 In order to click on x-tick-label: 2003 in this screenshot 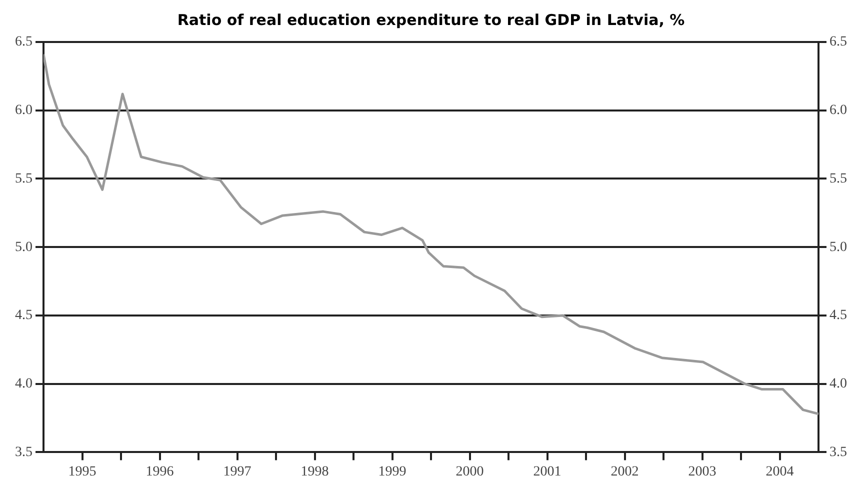, I will do `click(702, 472)`.